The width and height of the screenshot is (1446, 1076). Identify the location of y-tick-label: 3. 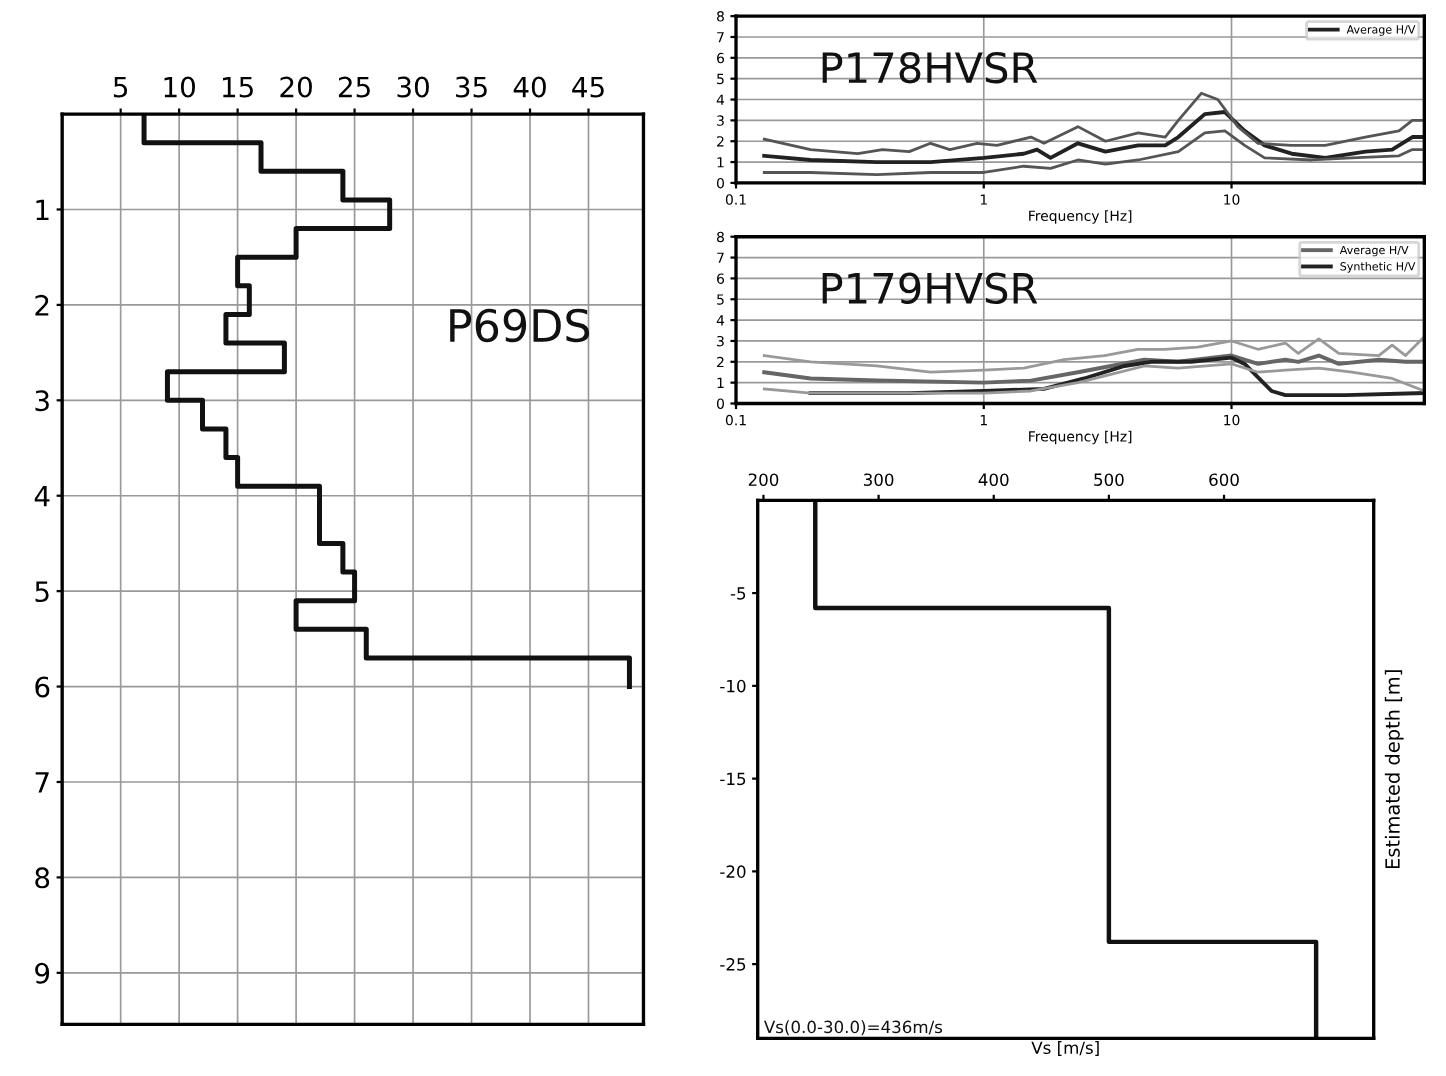
(42, 401).